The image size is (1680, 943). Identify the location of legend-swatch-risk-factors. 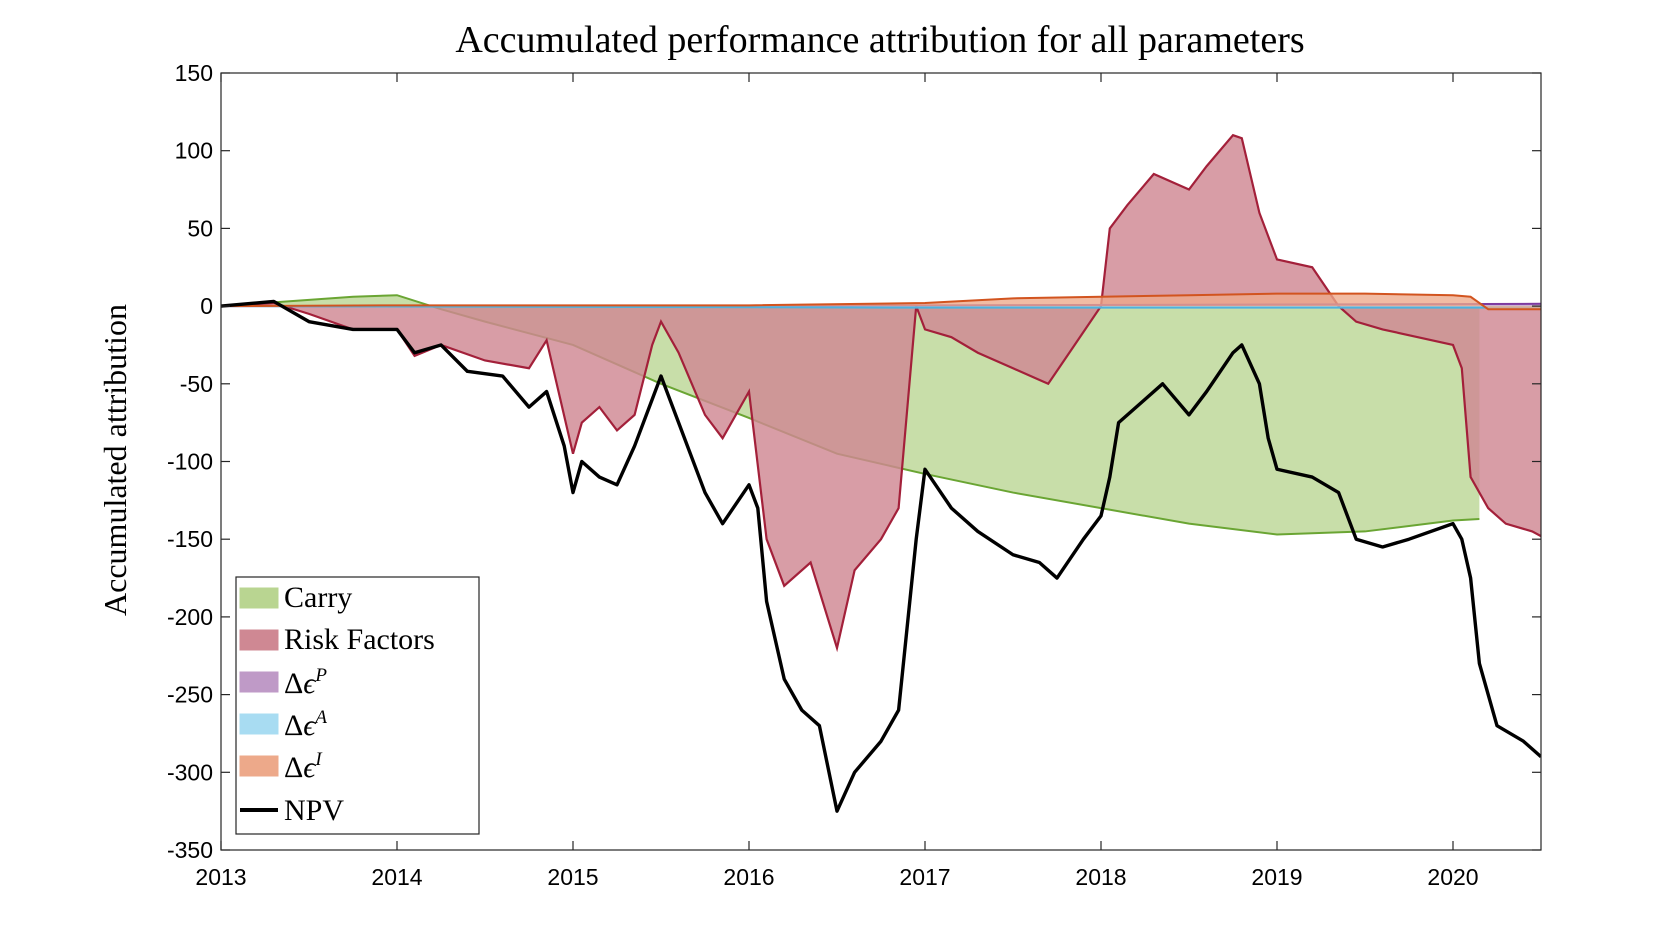
(259, 640).